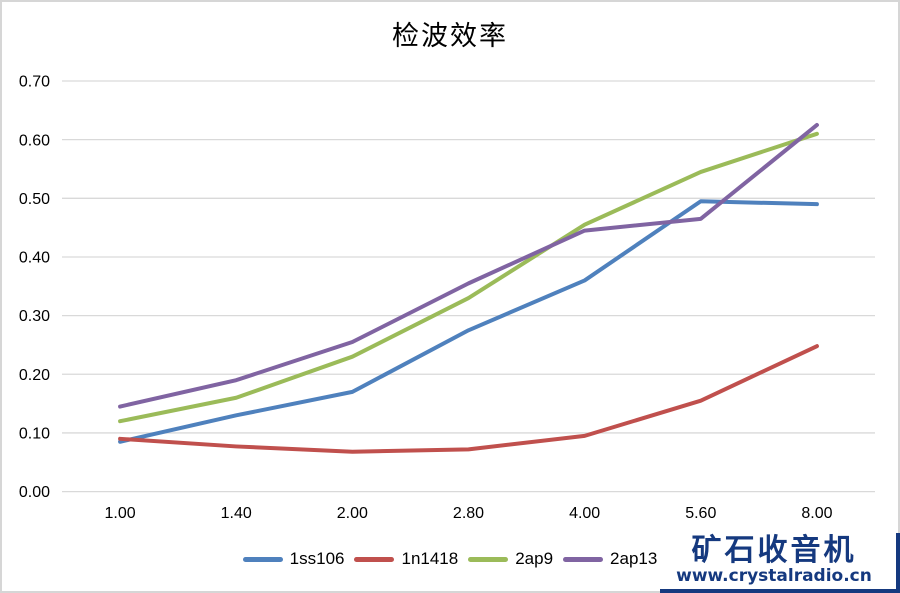 The width and height of the screenshot is (900, 593). Describe the element at coordinates (34, 199) in the screenshot. I see `y-axis-tick-label: 0.50` at that location.